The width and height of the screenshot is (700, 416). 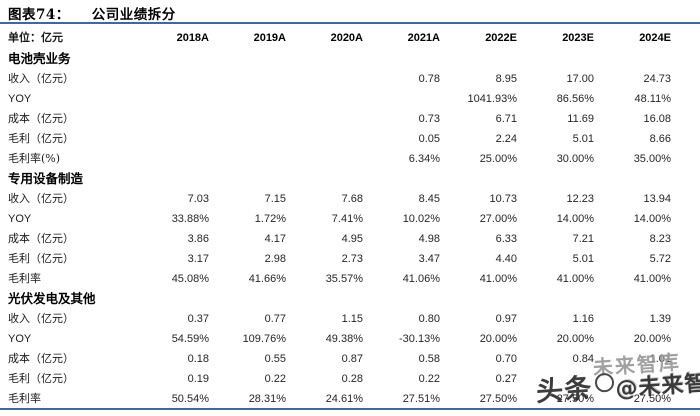 I want to click on column-header-2022E: 2022E, so click(x=501, y=38).